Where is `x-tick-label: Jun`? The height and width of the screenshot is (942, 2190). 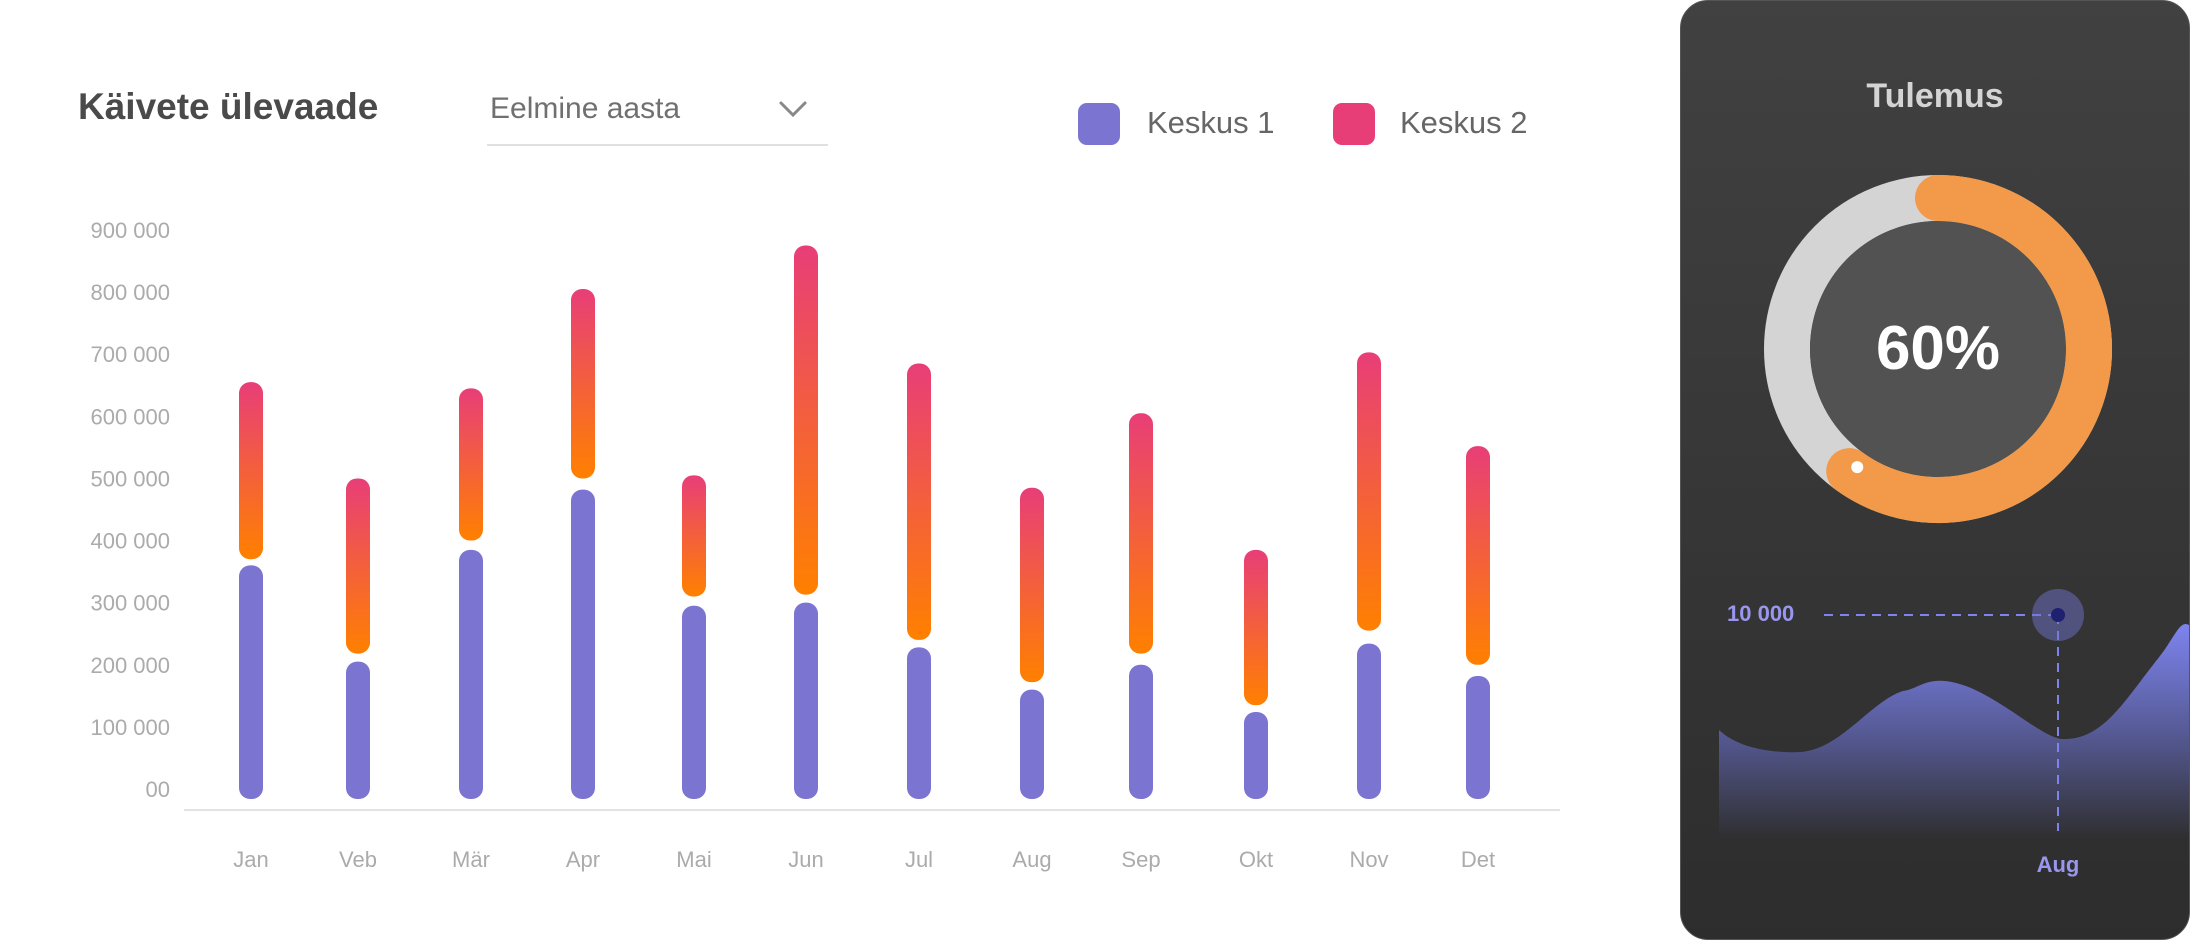 x-tick-label: Jun is located at coordinates (805, 859).